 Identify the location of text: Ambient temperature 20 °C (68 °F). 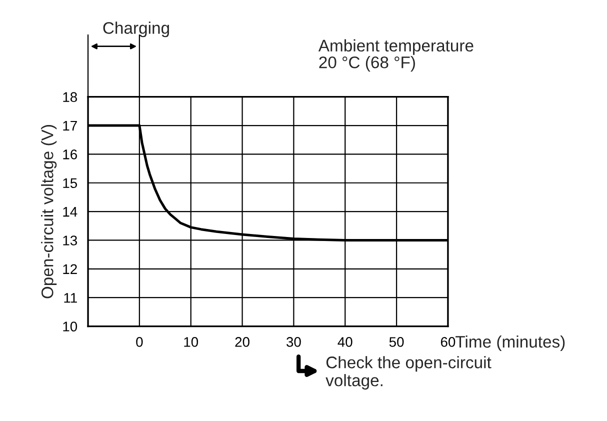
(396, 55).